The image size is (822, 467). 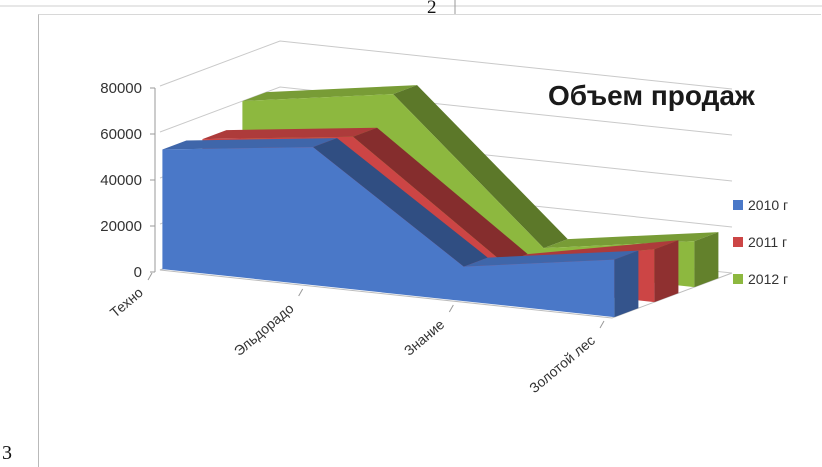 What do you see at coordinates (121, 180) in the screenshot?
I see `y-tick-label: 40000` at bounding box center [121, 180].